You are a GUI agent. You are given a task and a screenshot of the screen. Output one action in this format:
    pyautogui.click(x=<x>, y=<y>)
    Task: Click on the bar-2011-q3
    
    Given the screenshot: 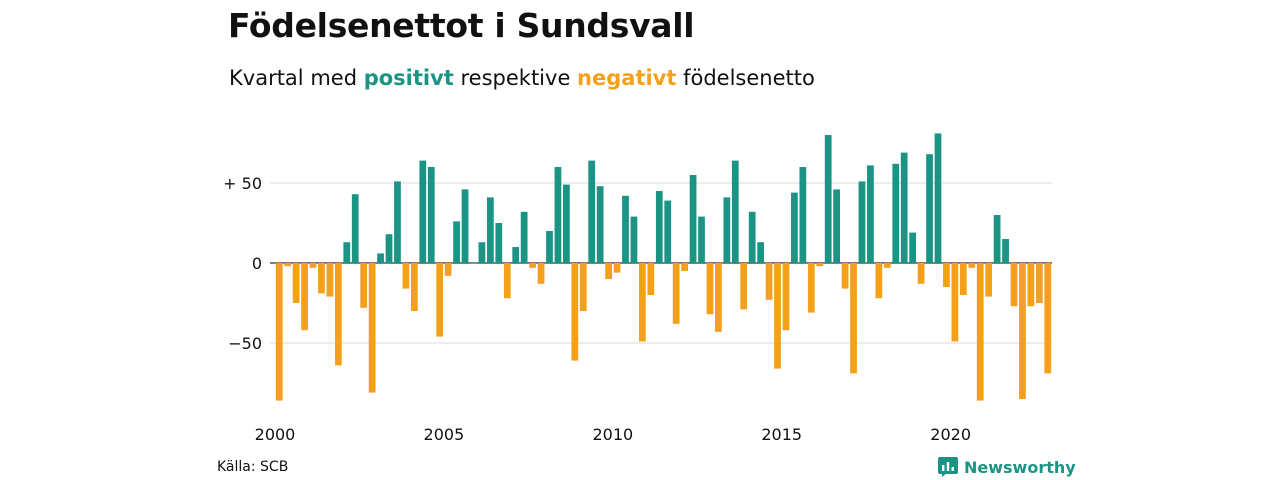 What is the action you would take?
    pyautogui.click(x=668, y=231)
    